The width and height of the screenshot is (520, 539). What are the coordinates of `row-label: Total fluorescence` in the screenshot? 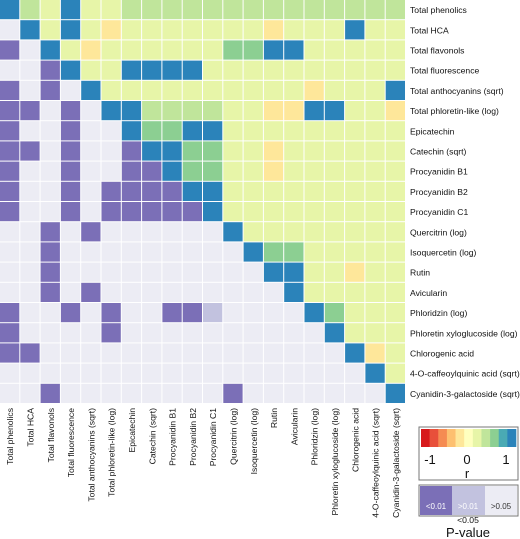 It's located at (444, 71).